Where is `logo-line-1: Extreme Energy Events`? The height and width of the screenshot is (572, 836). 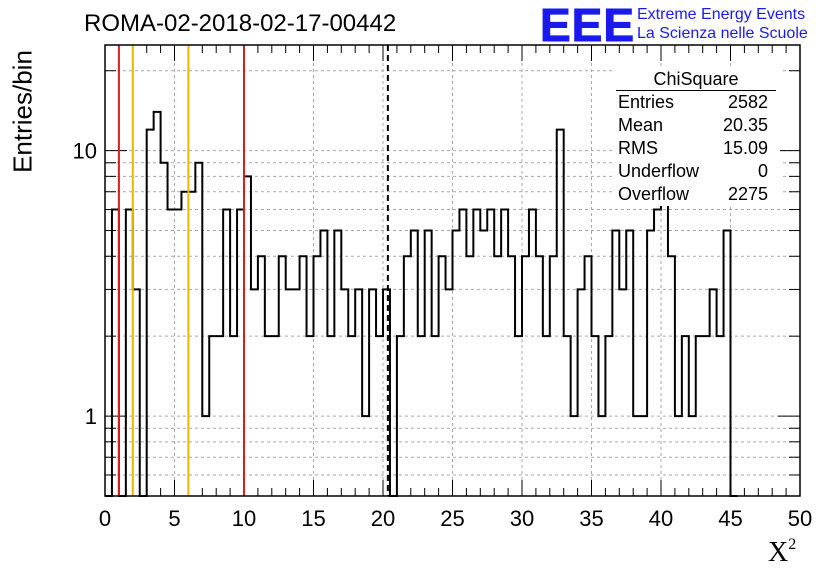
logo-line-1: Extreme Energy Events is located at coordinates (721, 14).